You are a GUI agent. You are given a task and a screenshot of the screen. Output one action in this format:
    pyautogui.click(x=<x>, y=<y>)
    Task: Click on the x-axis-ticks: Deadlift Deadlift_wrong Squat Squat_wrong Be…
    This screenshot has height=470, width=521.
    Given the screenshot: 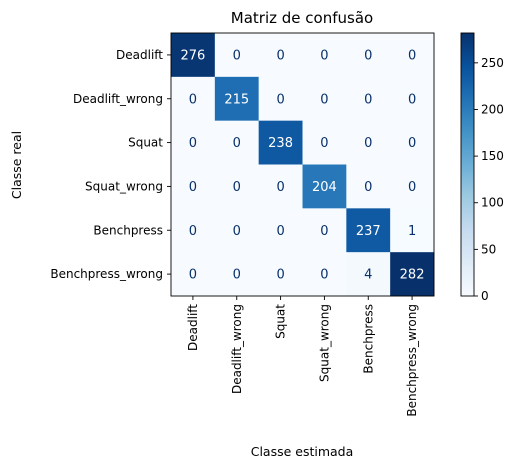 What is the action you would take?
    pyautogui.click(x=302, y=356)
    